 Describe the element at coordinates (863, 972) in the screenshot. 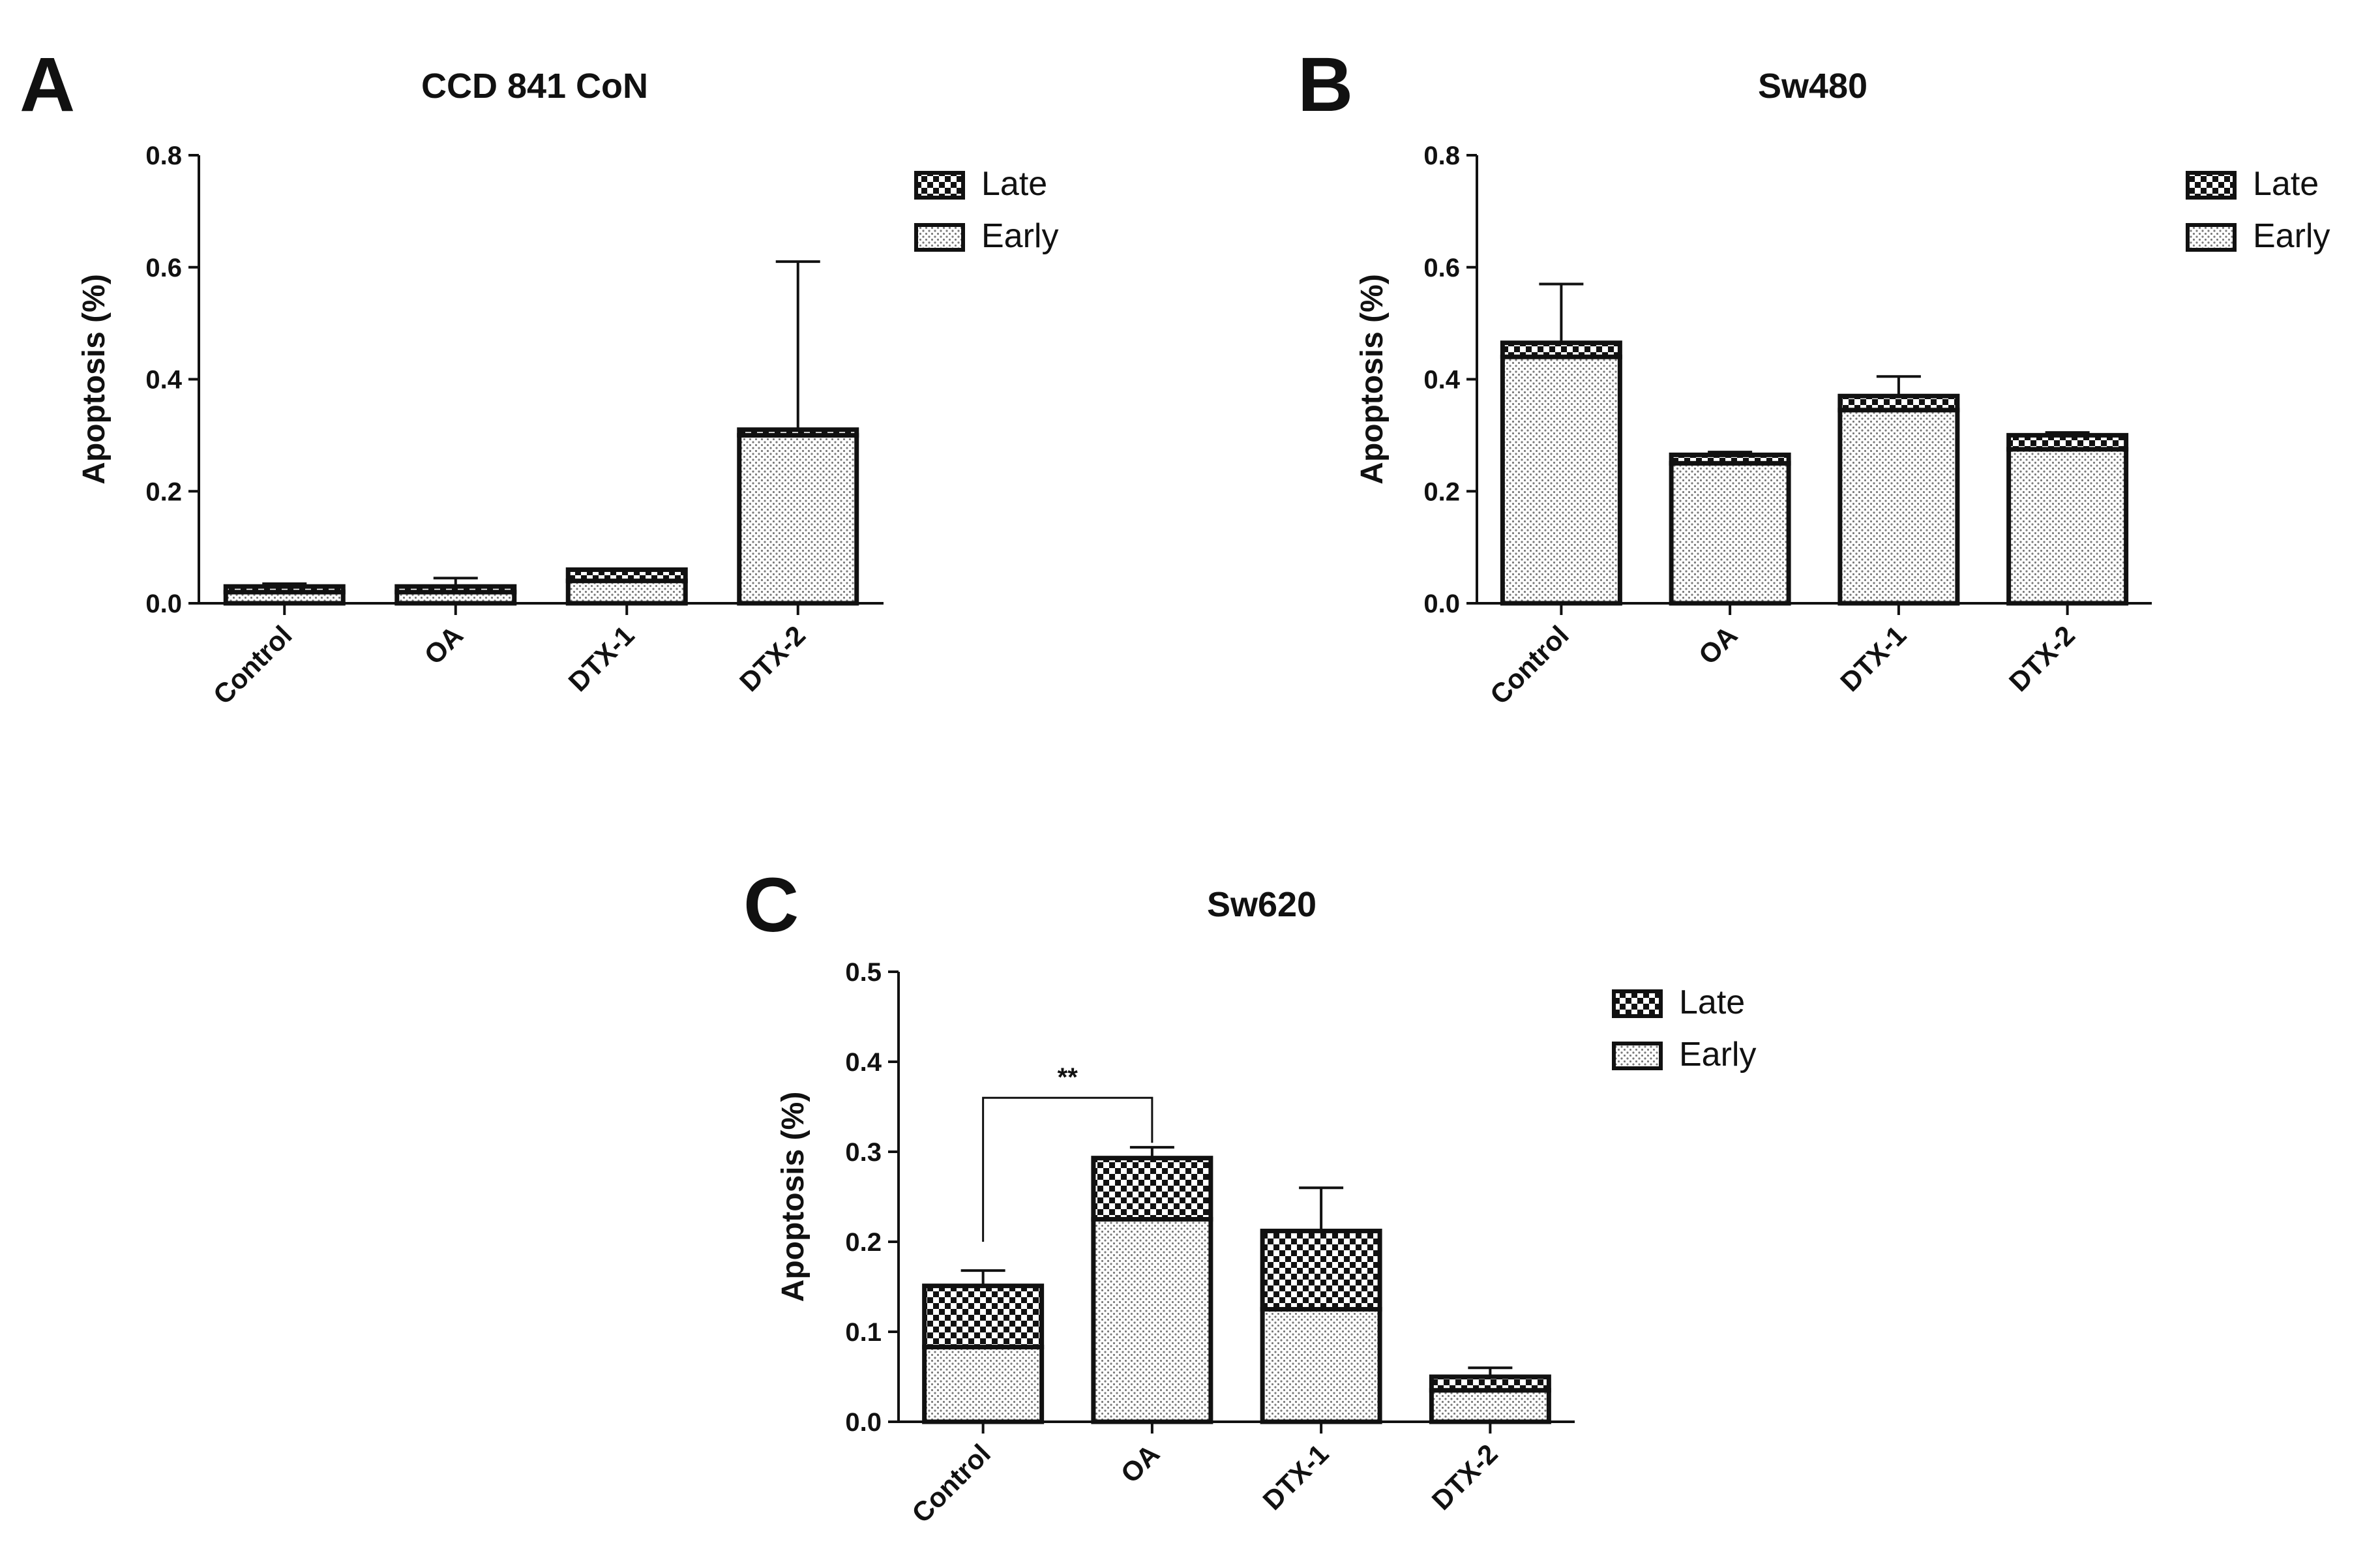

I see `y-tick-label: 0.5` at that location.